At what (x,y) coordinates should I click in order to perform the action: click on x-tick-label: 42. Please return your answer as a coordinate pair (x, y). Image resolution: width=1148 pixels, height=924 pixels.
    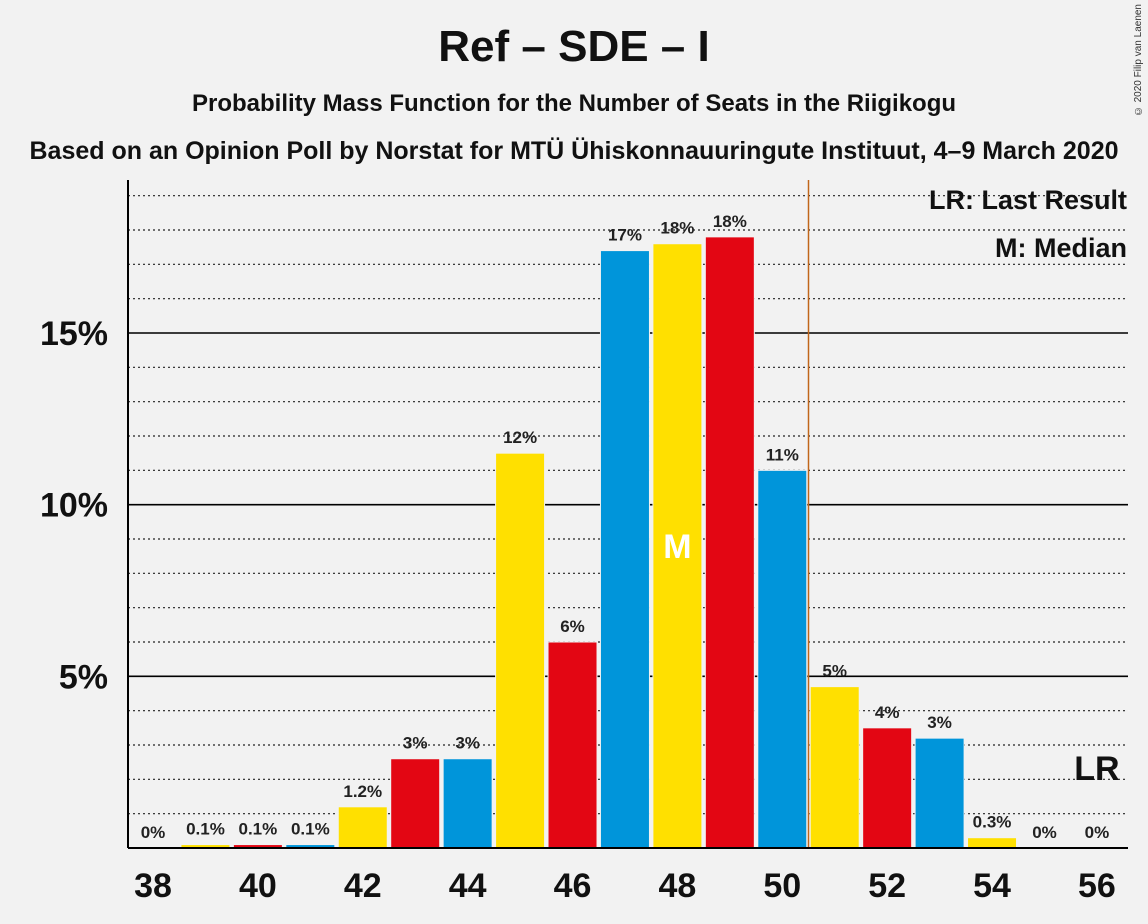
    Looking at the image, I should click on (363, 886).